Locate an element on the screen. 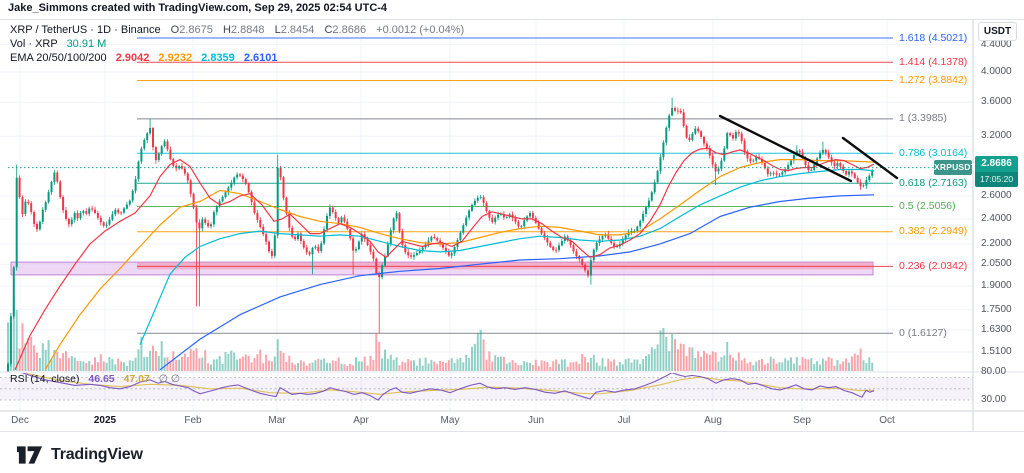 The width and height of the screenshot is (1024, 473). fib-level-label: 0.618 (2.7163) is located at coordinates (933, 183).